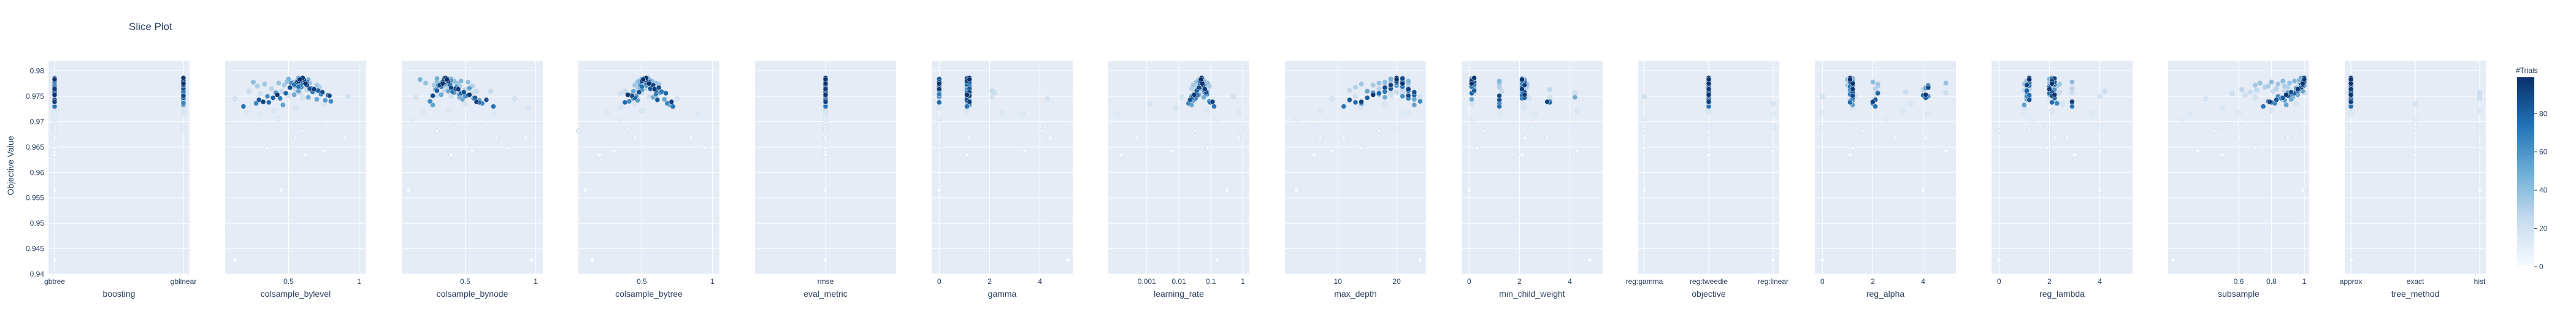 The width and height of the screenshot is (2576, 325). What do you see at coordinates (1885, 167) in the screenshot?
I see `panel-background-reg_alpha` at bounding box center [1885, 167].